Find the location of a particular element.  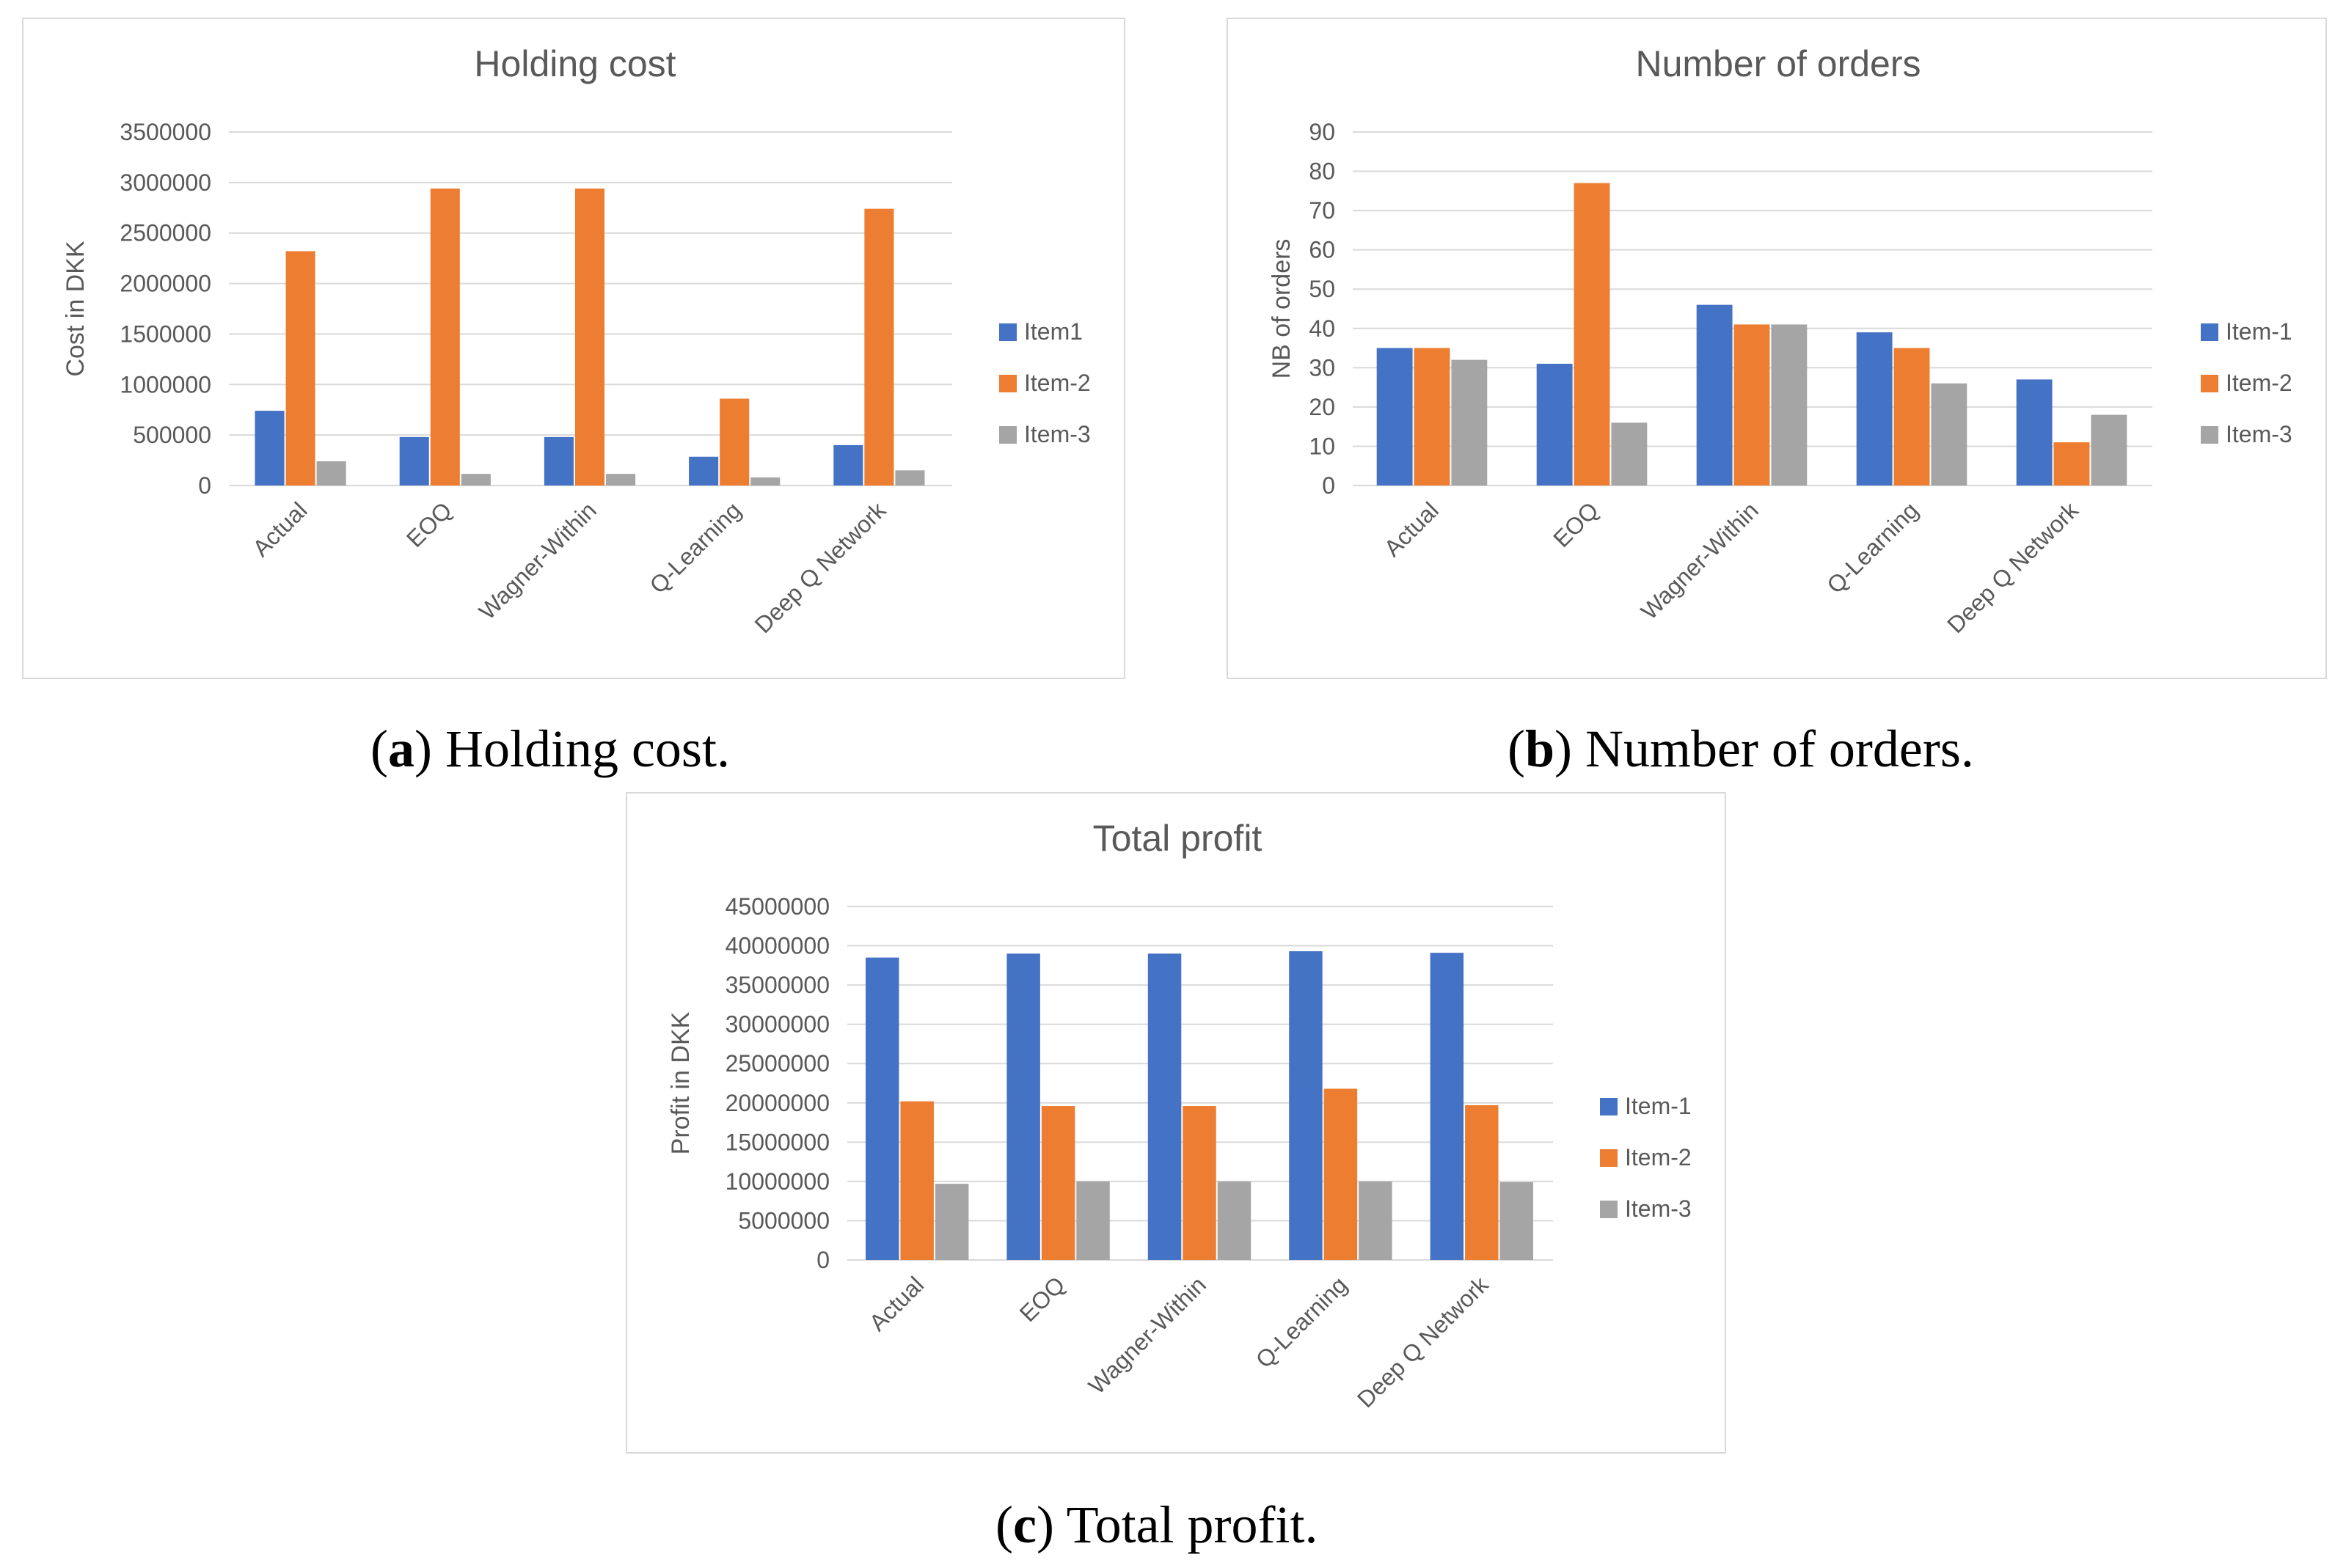

y-tick-label: 70 is located at coordinates (1322, 210).